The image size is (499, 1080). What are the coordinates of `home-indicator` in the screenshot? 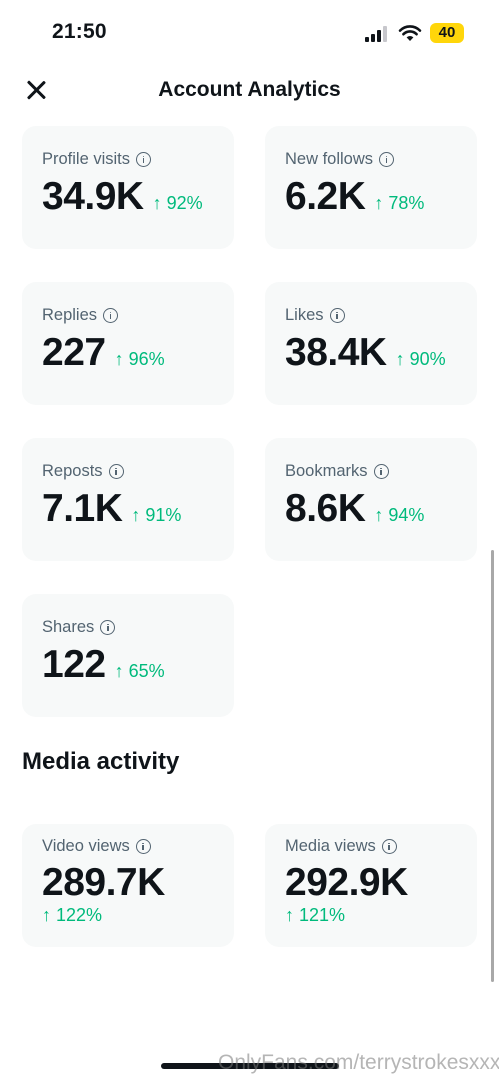 It's located at (250, 1066).